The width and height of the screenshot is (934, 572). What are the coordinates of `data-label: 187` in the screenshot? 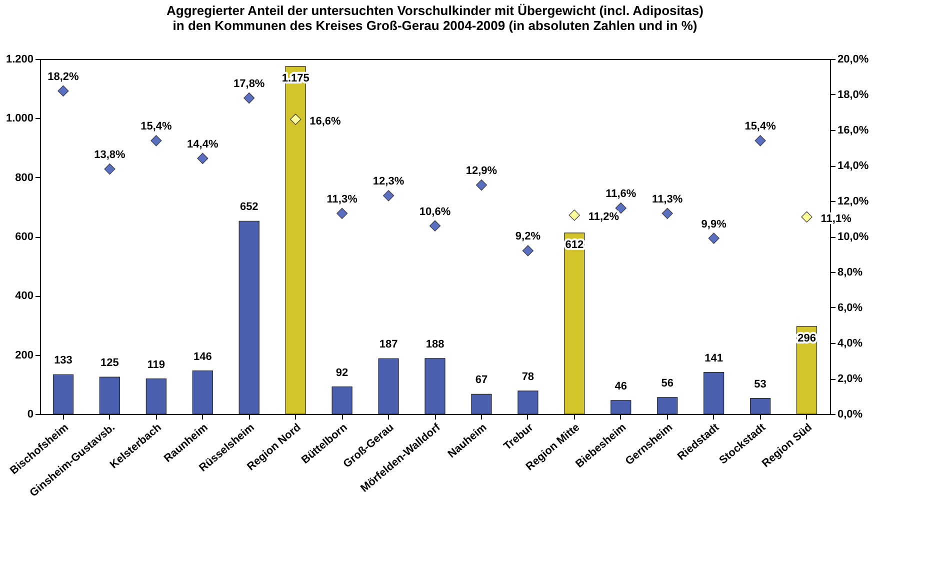 It's located at (388, 344).